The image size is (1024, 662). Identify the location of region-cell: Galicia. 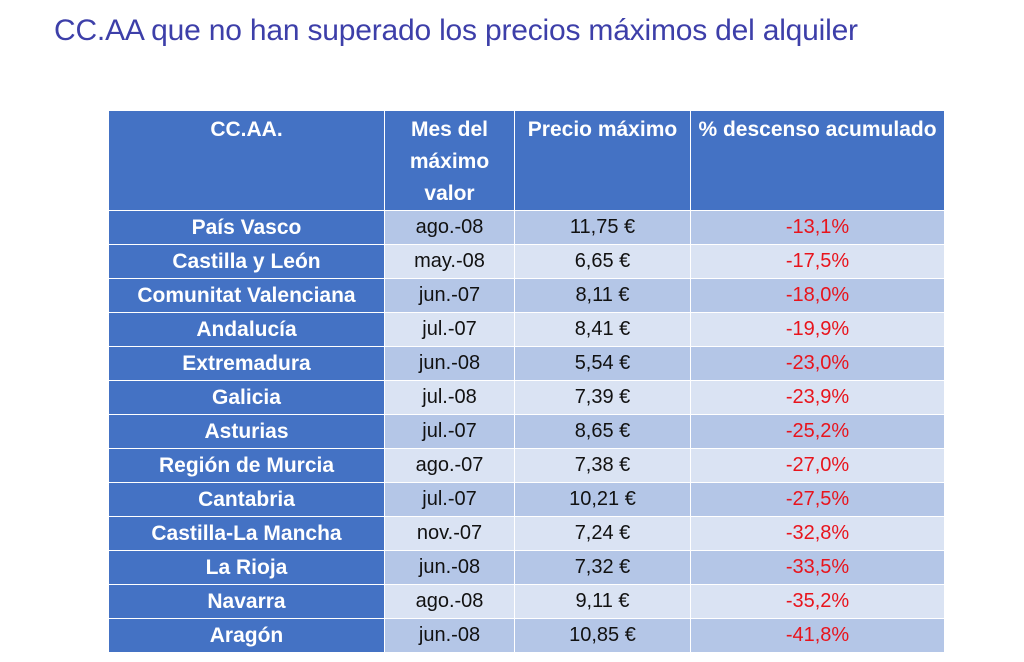
(246, 397).